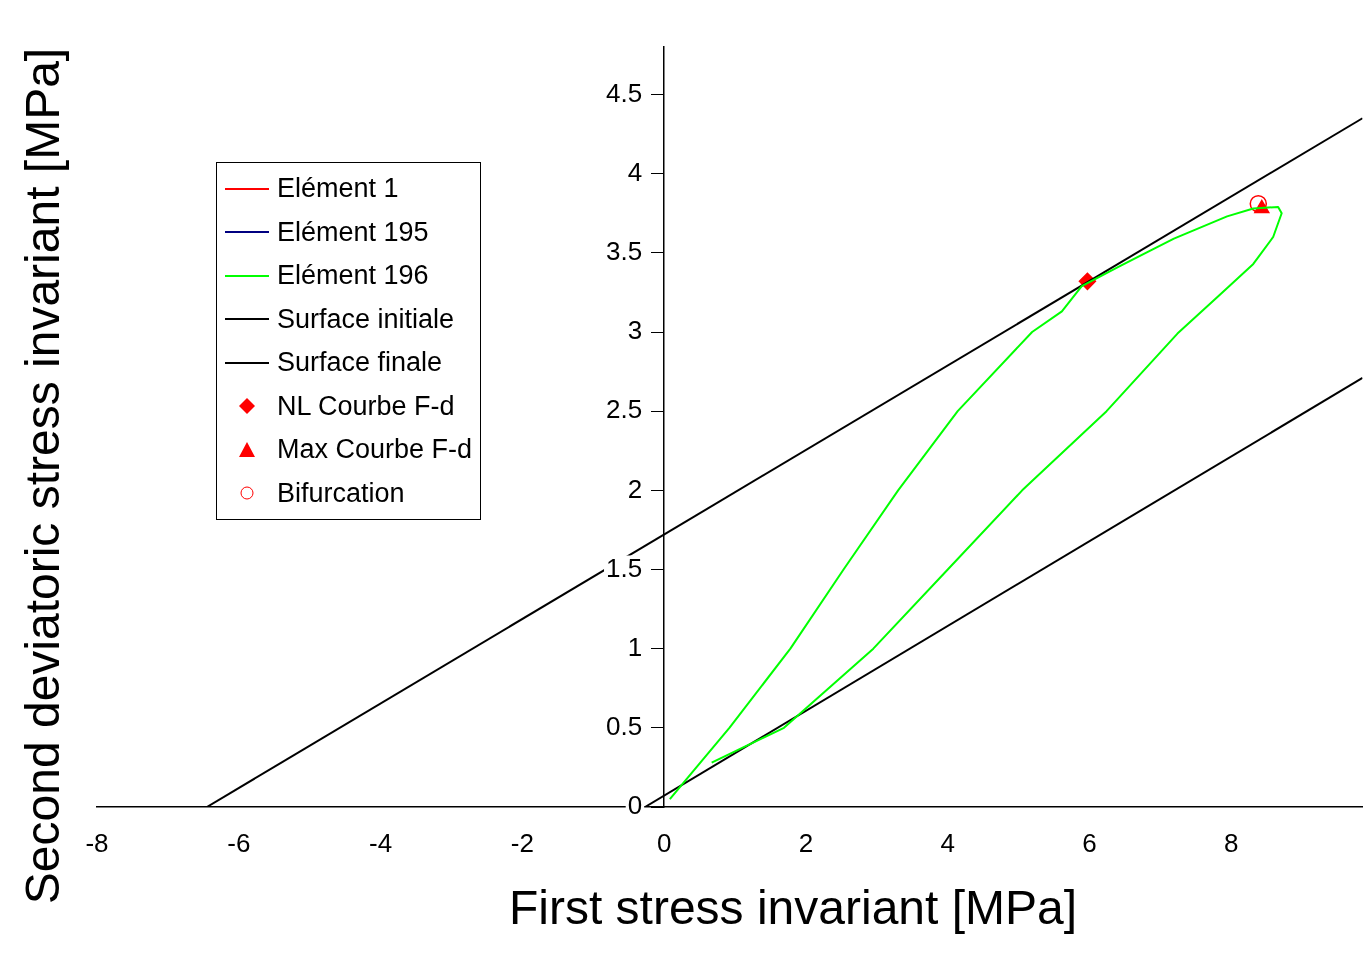 Image resolution: width=1372 pixels, height=953 pixels. Describe the element at coordinates (360, 363) in the screenshot. I see `legend-label: Surface finale` at that location.